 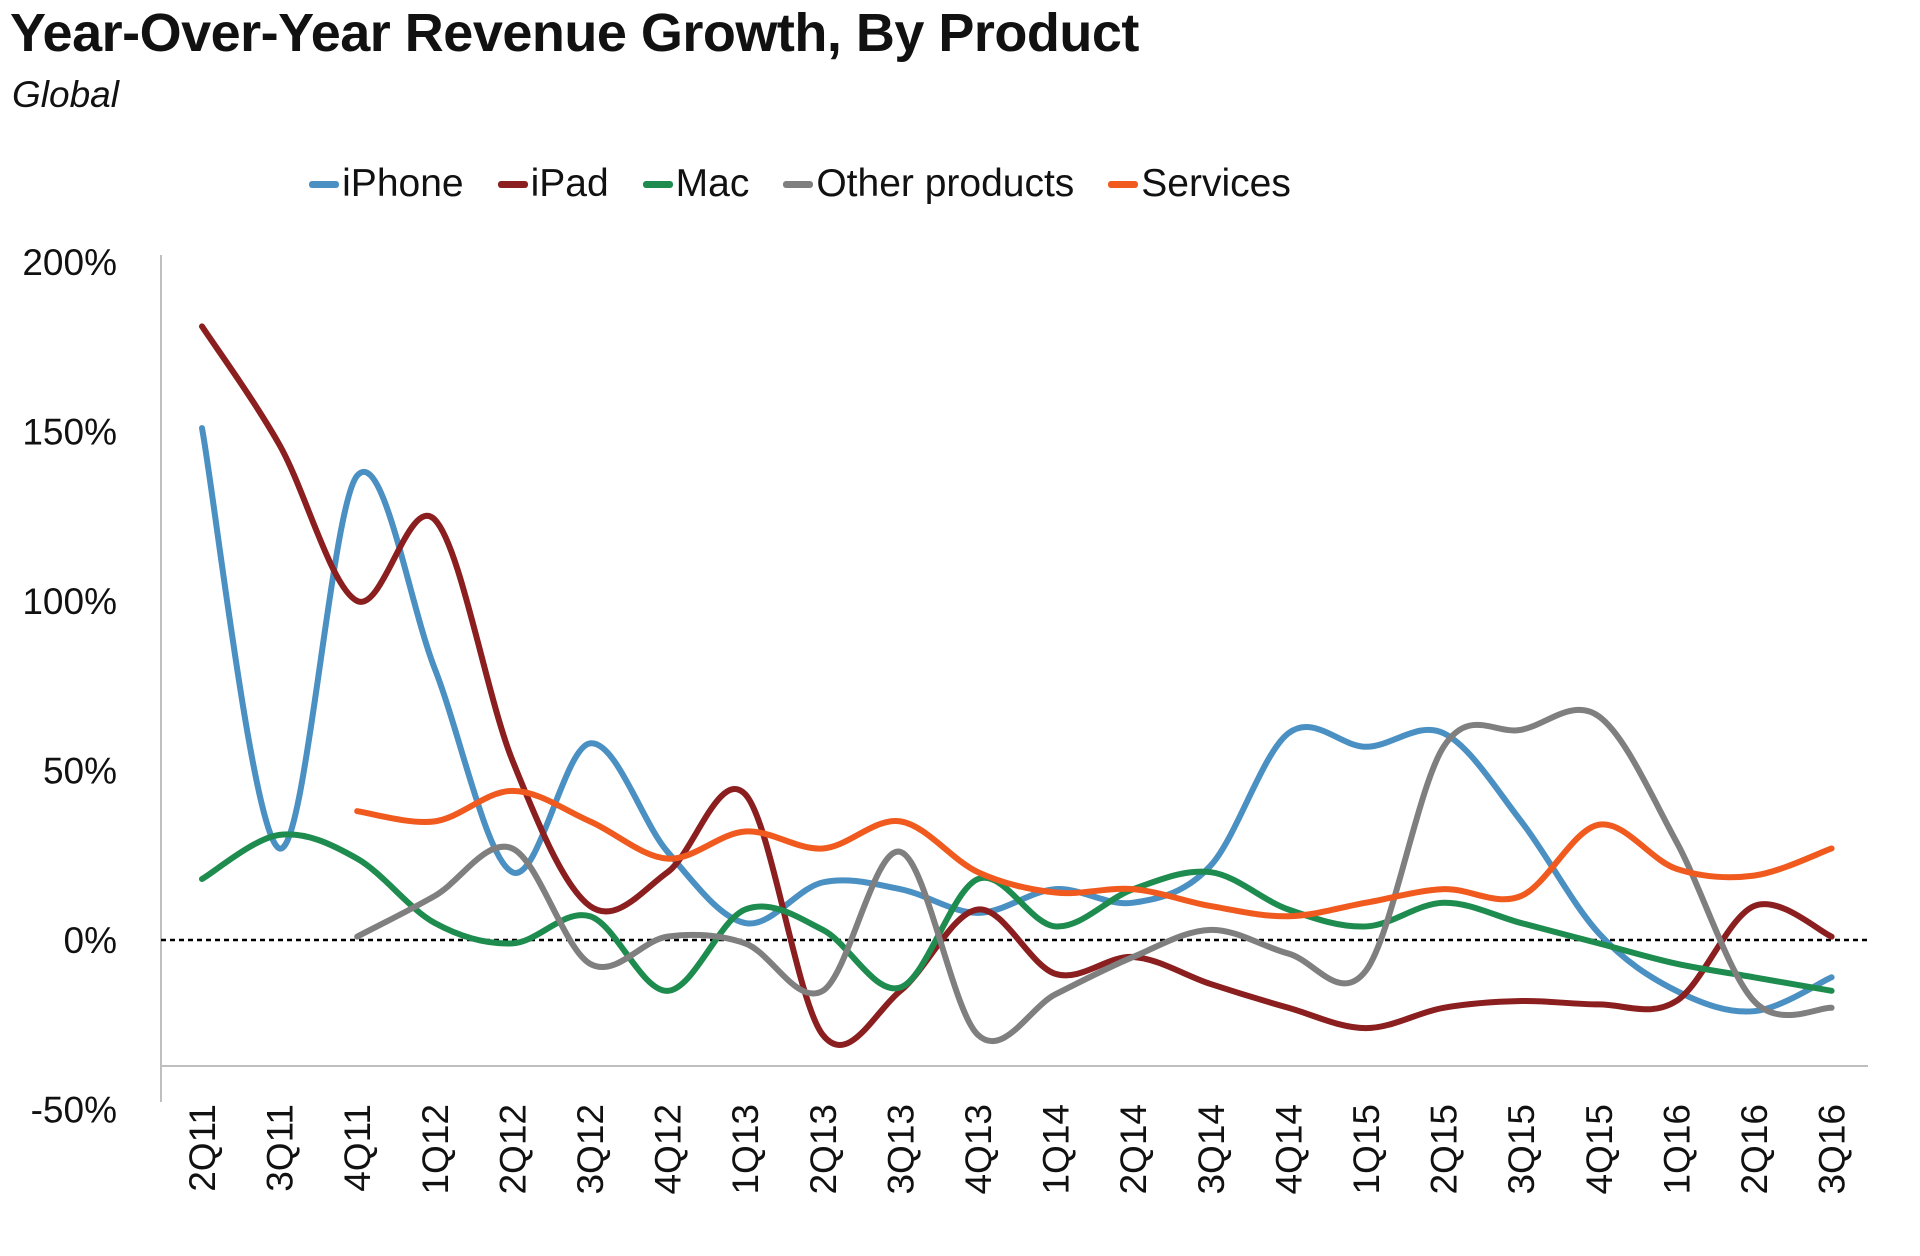 What do you see at coordinates (74, 1110) in the screenshot?
I see `y-tick-label: -50%` at bounding box center [74, 1110].